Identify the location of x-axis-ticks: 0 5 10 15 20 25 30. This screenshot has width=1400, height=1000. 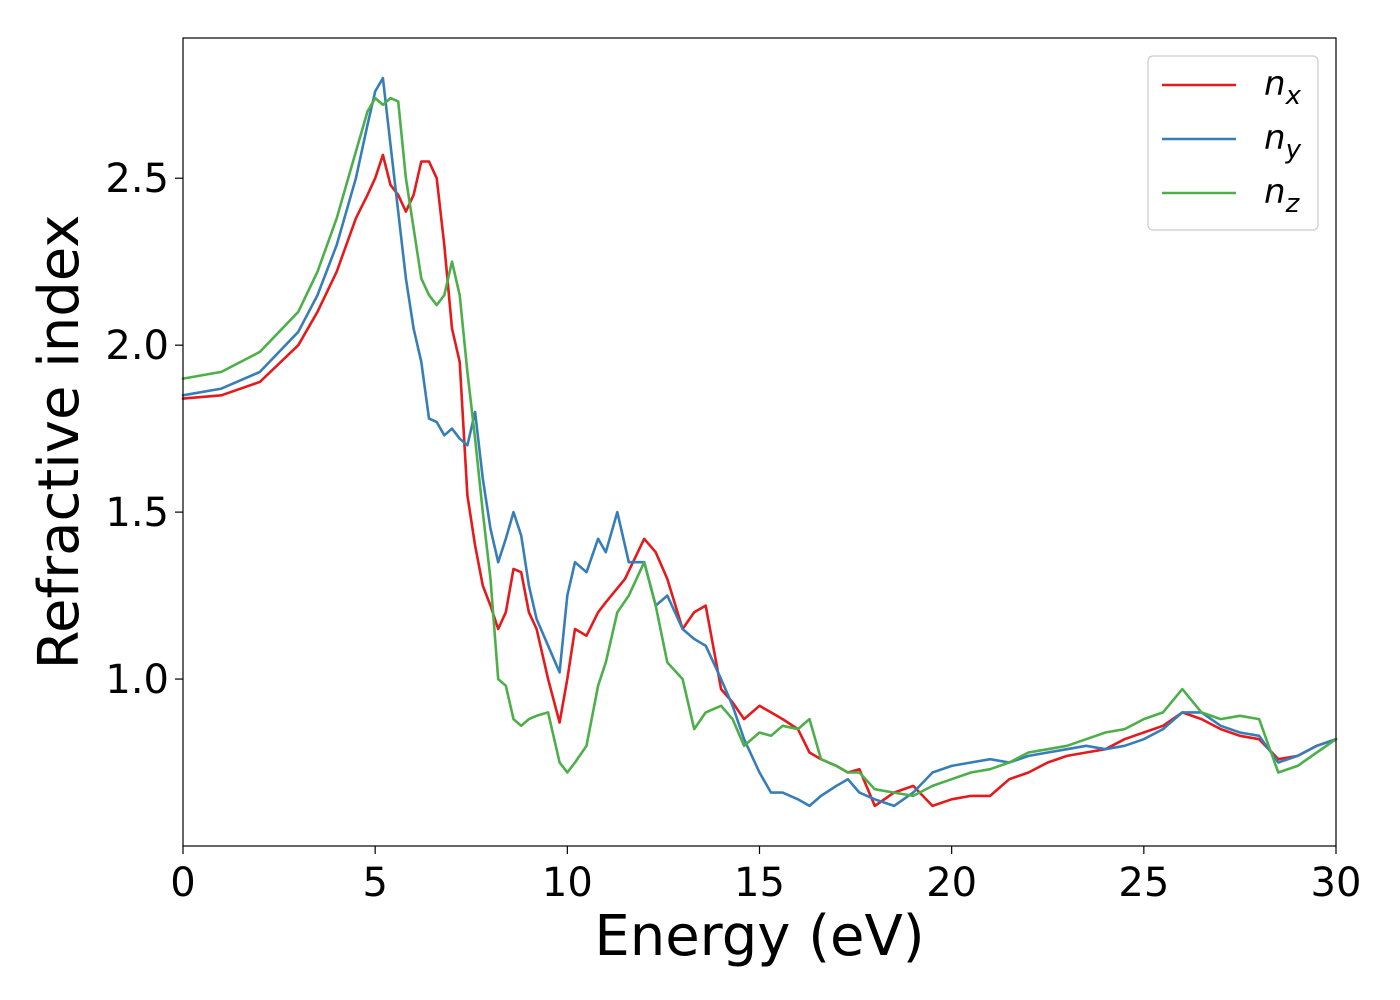
(765, 876).